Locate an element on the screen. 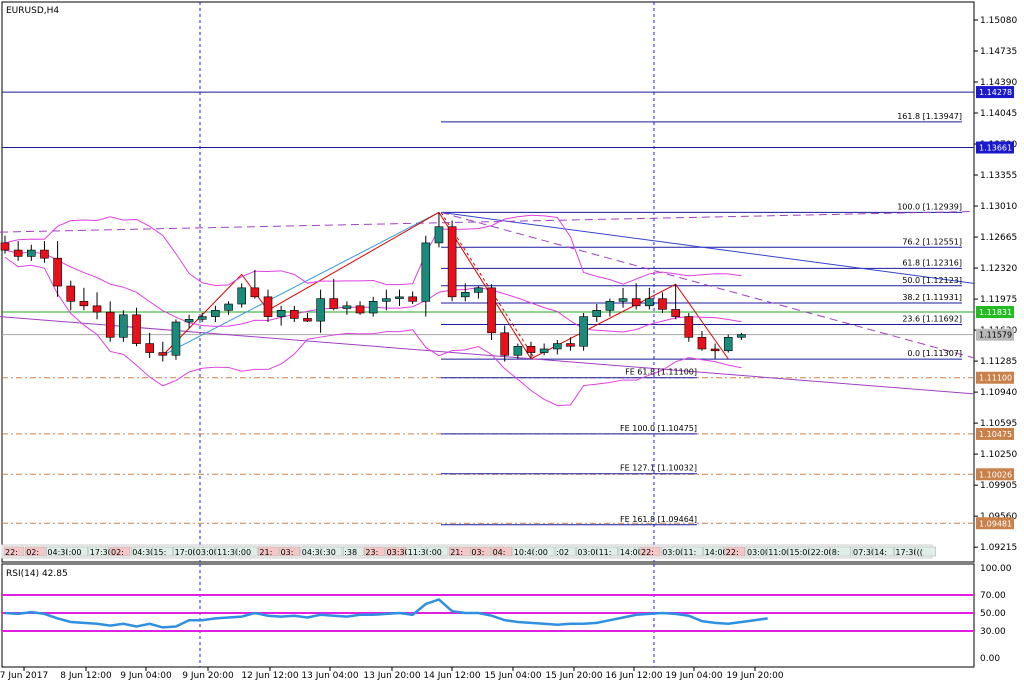 The image size is (1024, 683). fibo-level-label: 100.0 [1.12939] is located at coordinates (929, 206).